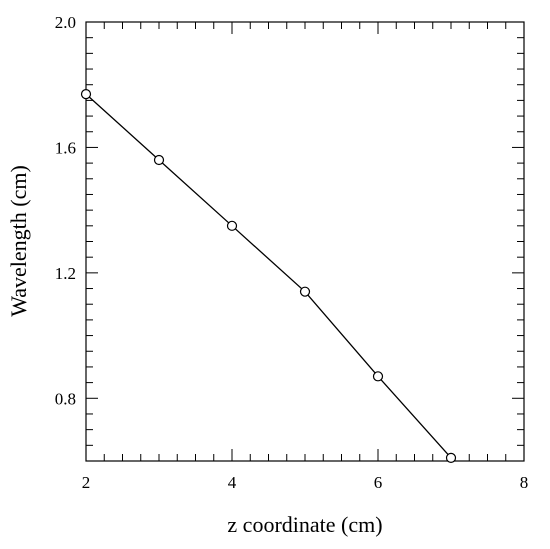 This screenshot has width=550, height=549. Describe the element at coordinates (304, 524) in the screenshot. I see `x-axis-label: z coordinate (cm)` at that location.